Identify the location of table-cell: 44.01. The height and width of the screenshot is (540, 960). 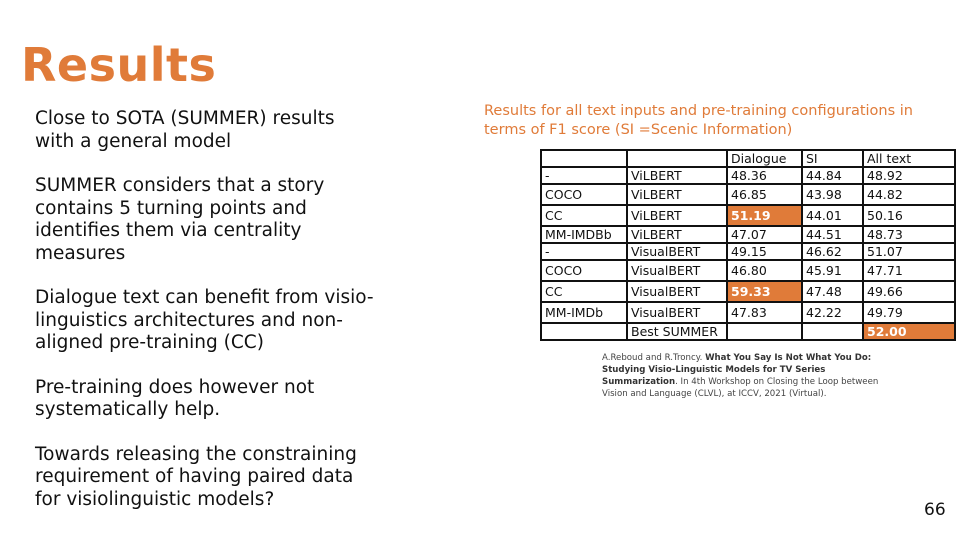
(832, 215).